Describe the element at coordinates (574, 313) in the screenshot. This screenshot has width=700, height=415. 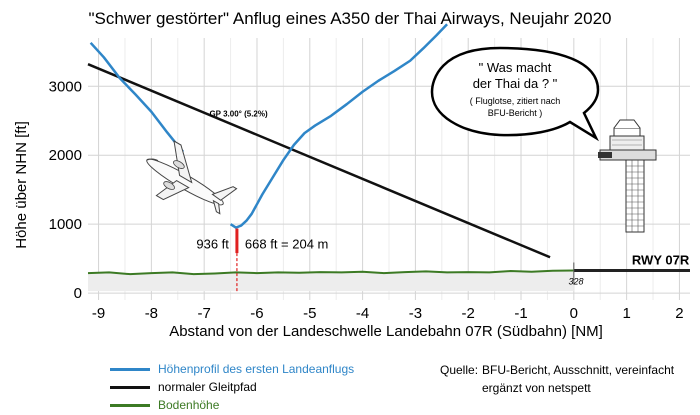
I see `x-tick-label: 0` at that location.